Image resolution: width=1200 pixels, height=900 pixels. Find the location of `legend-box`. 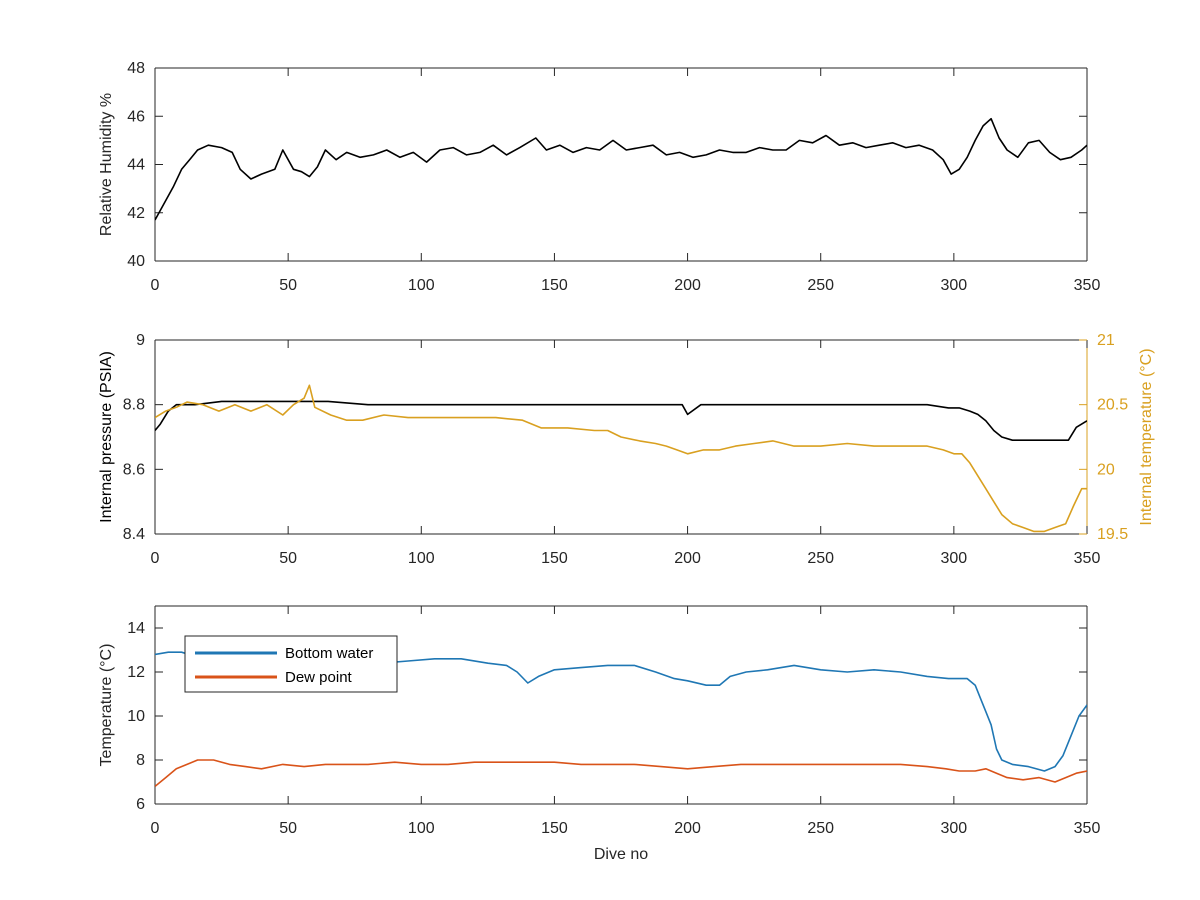

legend-box is located at coordinates (291, 664).